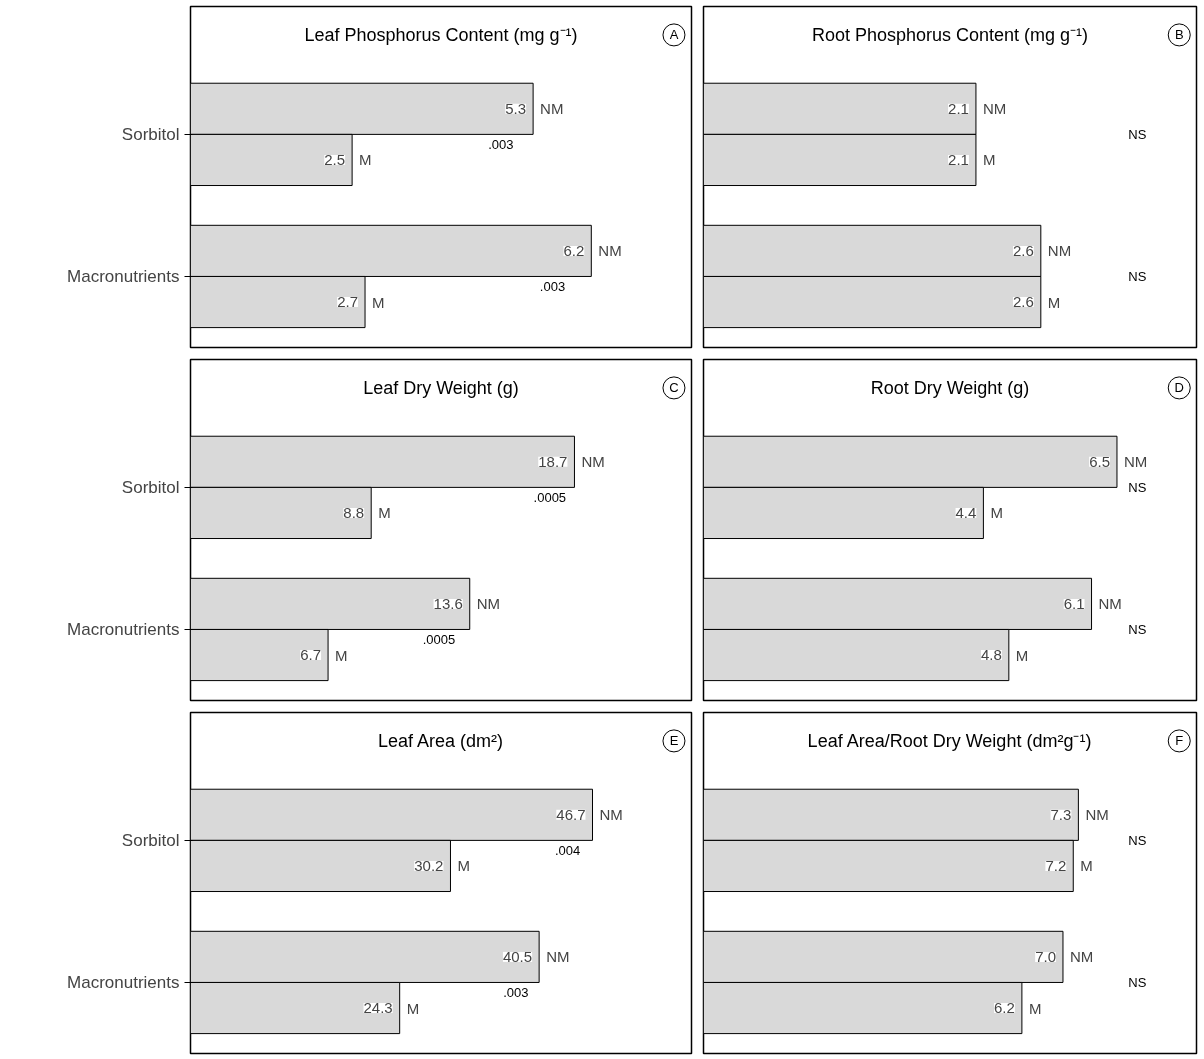  Describe the element at coordinates (429, 865) in the screenshot. I see `data-label: 30.2` at that location.